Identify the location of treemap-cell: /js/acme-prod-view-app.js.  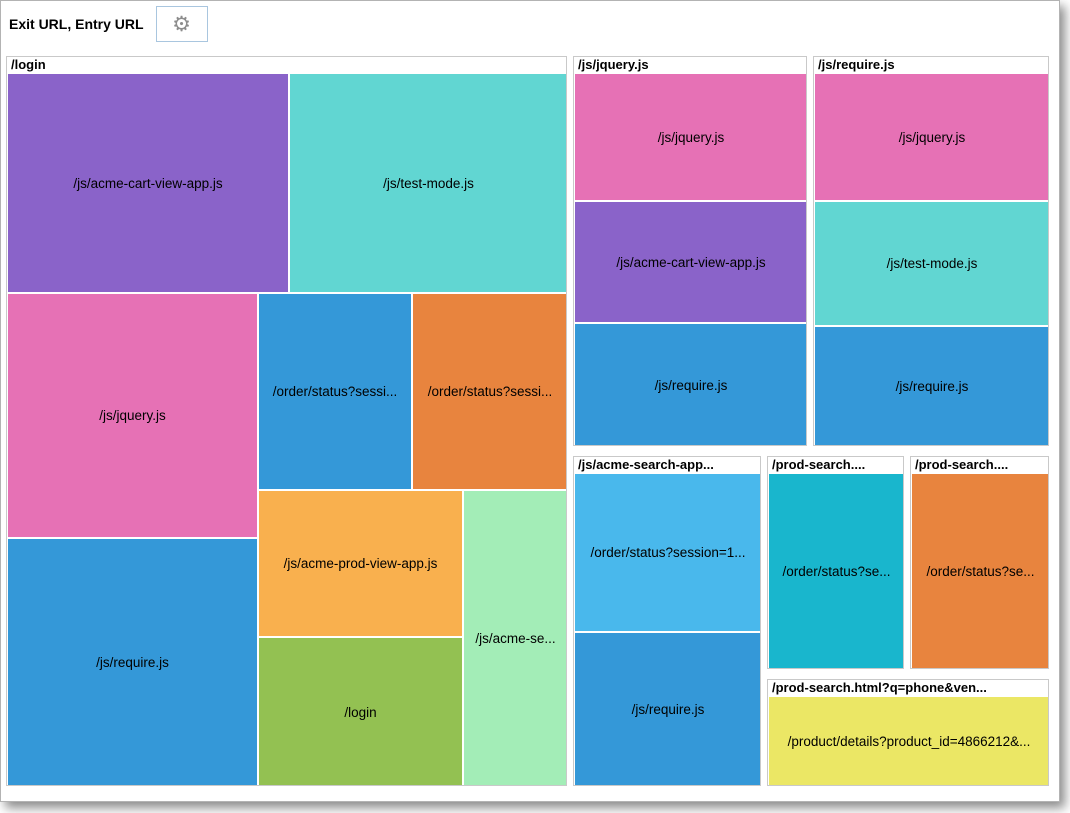
(360, 563).